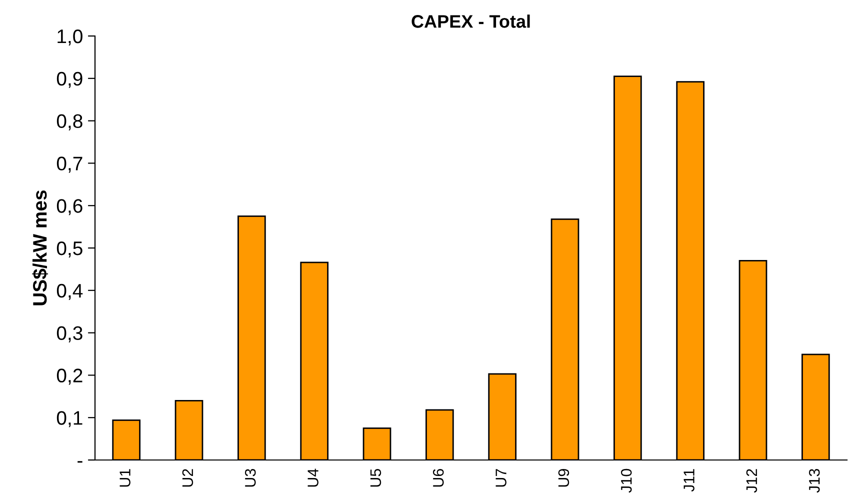 The height and width of the screenshot is (494, 855). I want to click on y-tick-label: 0,8, so click(69, 122).